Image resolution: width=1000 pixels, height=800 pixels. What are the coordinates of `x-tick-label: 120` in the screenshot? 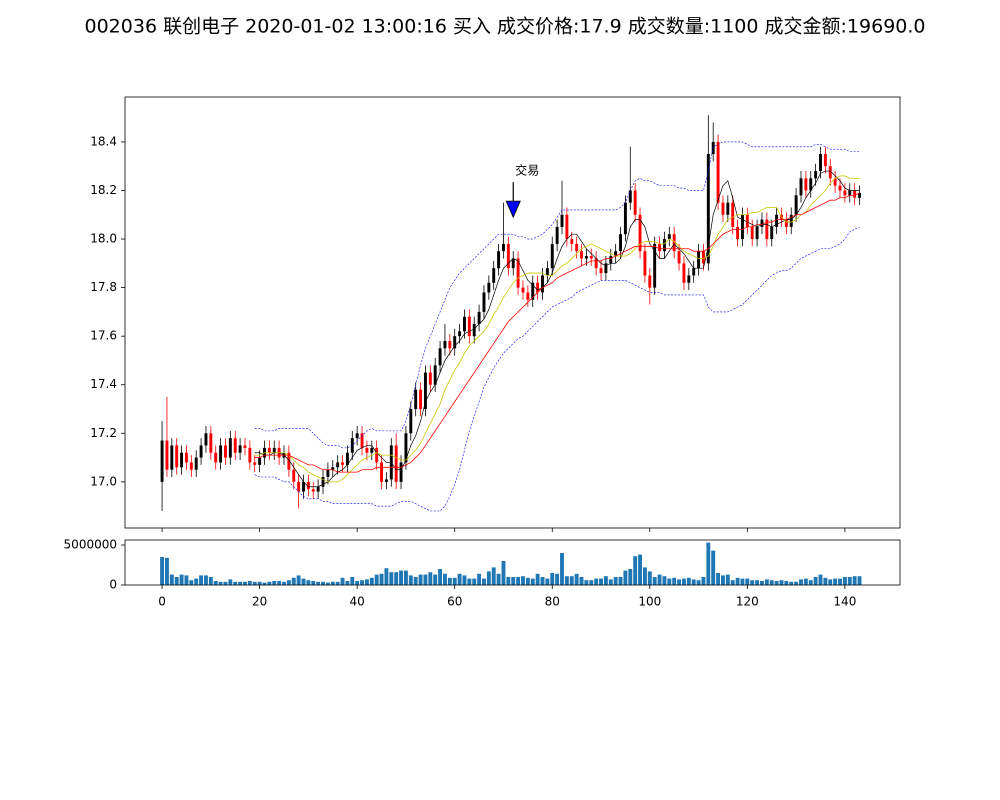 It's located at (747, 602).